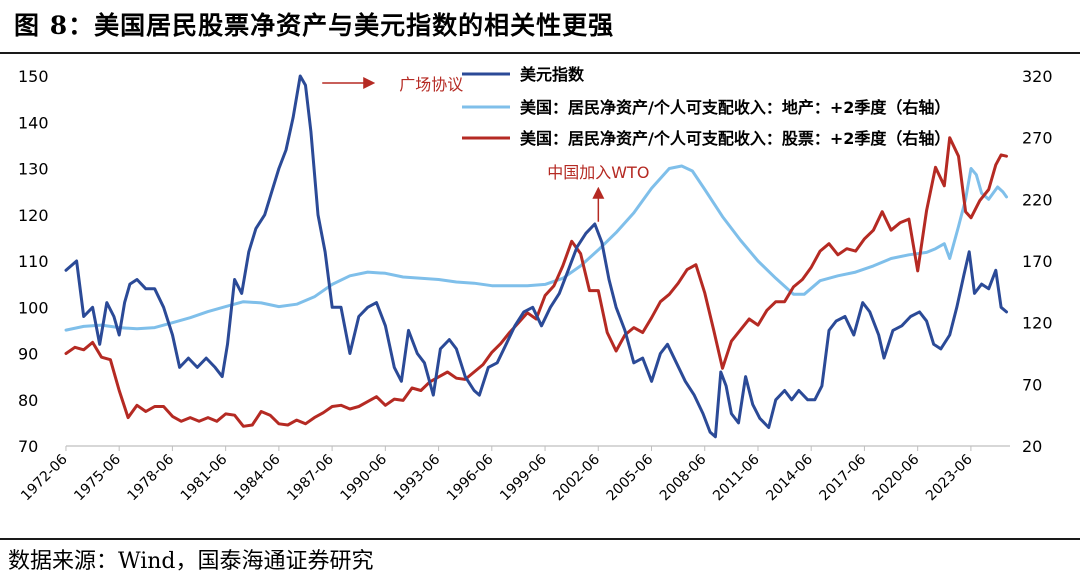 The width and height of the screenshot is (1080, 582). What do you see at coordinates (630, 477) in the screenshot?
I see `x-tick-label: 2005-06` at bounding box center [630, 477].